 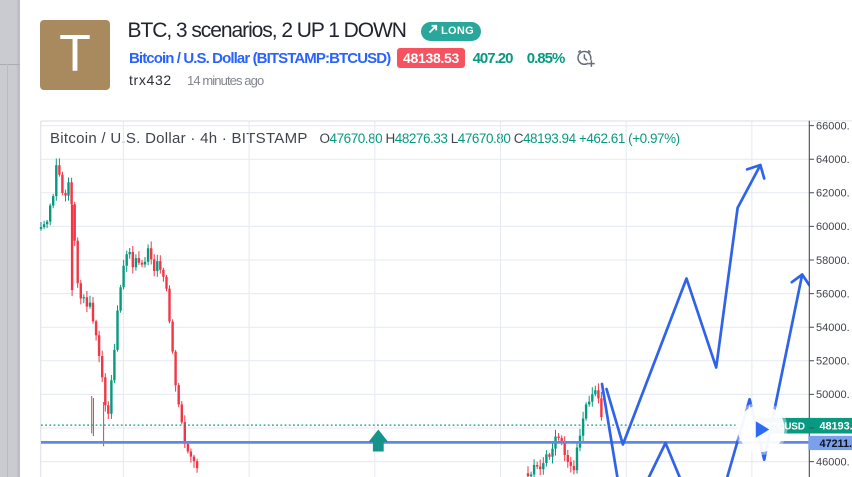 What do you see at coordinates (836, 427) in the screenshot?
I see `svg-text: 48193.` at bounding box center [836, 427].